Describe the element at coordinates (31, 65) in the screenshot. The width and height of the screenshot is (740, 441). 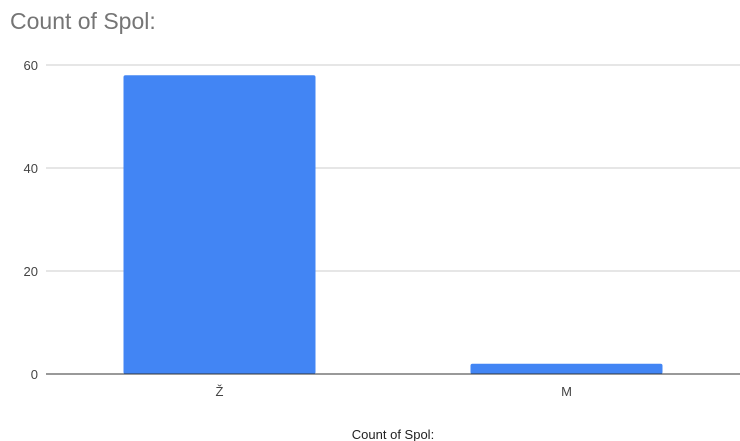
I see `y-tick-label: 60` at that location.